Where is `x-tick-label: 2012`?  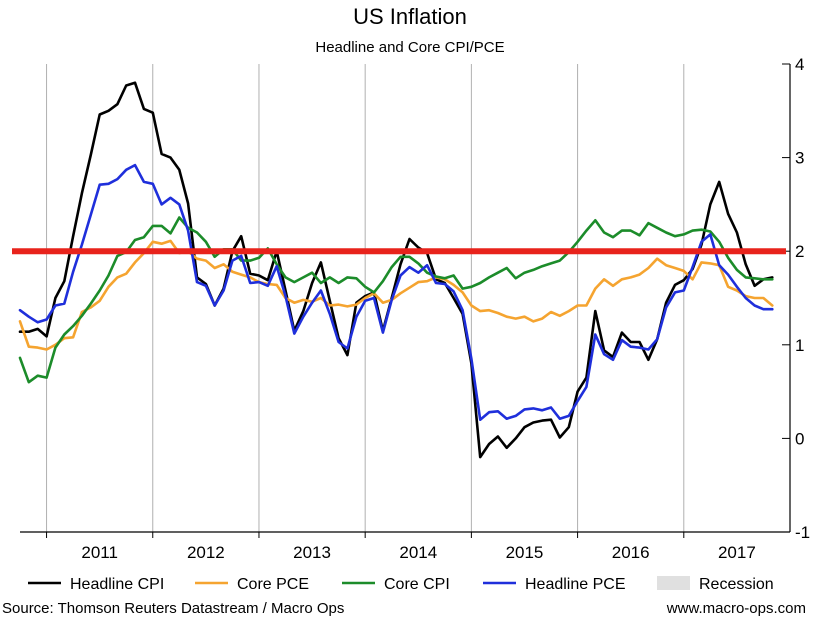
x-tick-label: 2012 is located at coordinates (206, 552).